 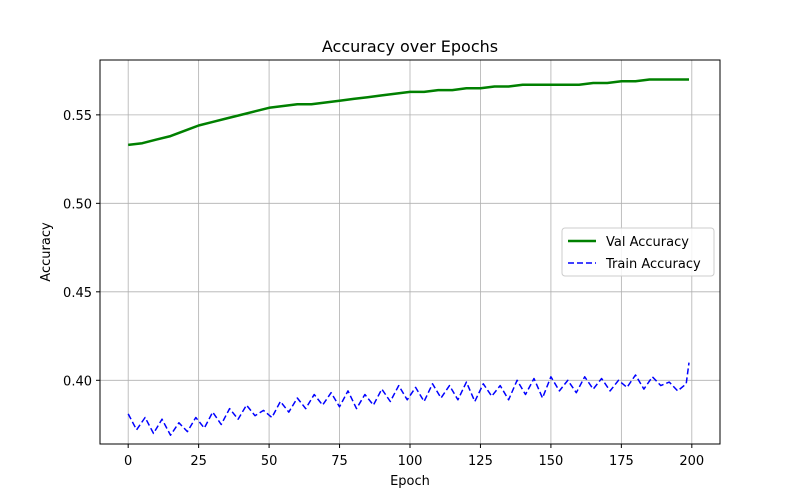 I want to click on legend-label-train: Train Accuracy, so click(x=653, y=264).